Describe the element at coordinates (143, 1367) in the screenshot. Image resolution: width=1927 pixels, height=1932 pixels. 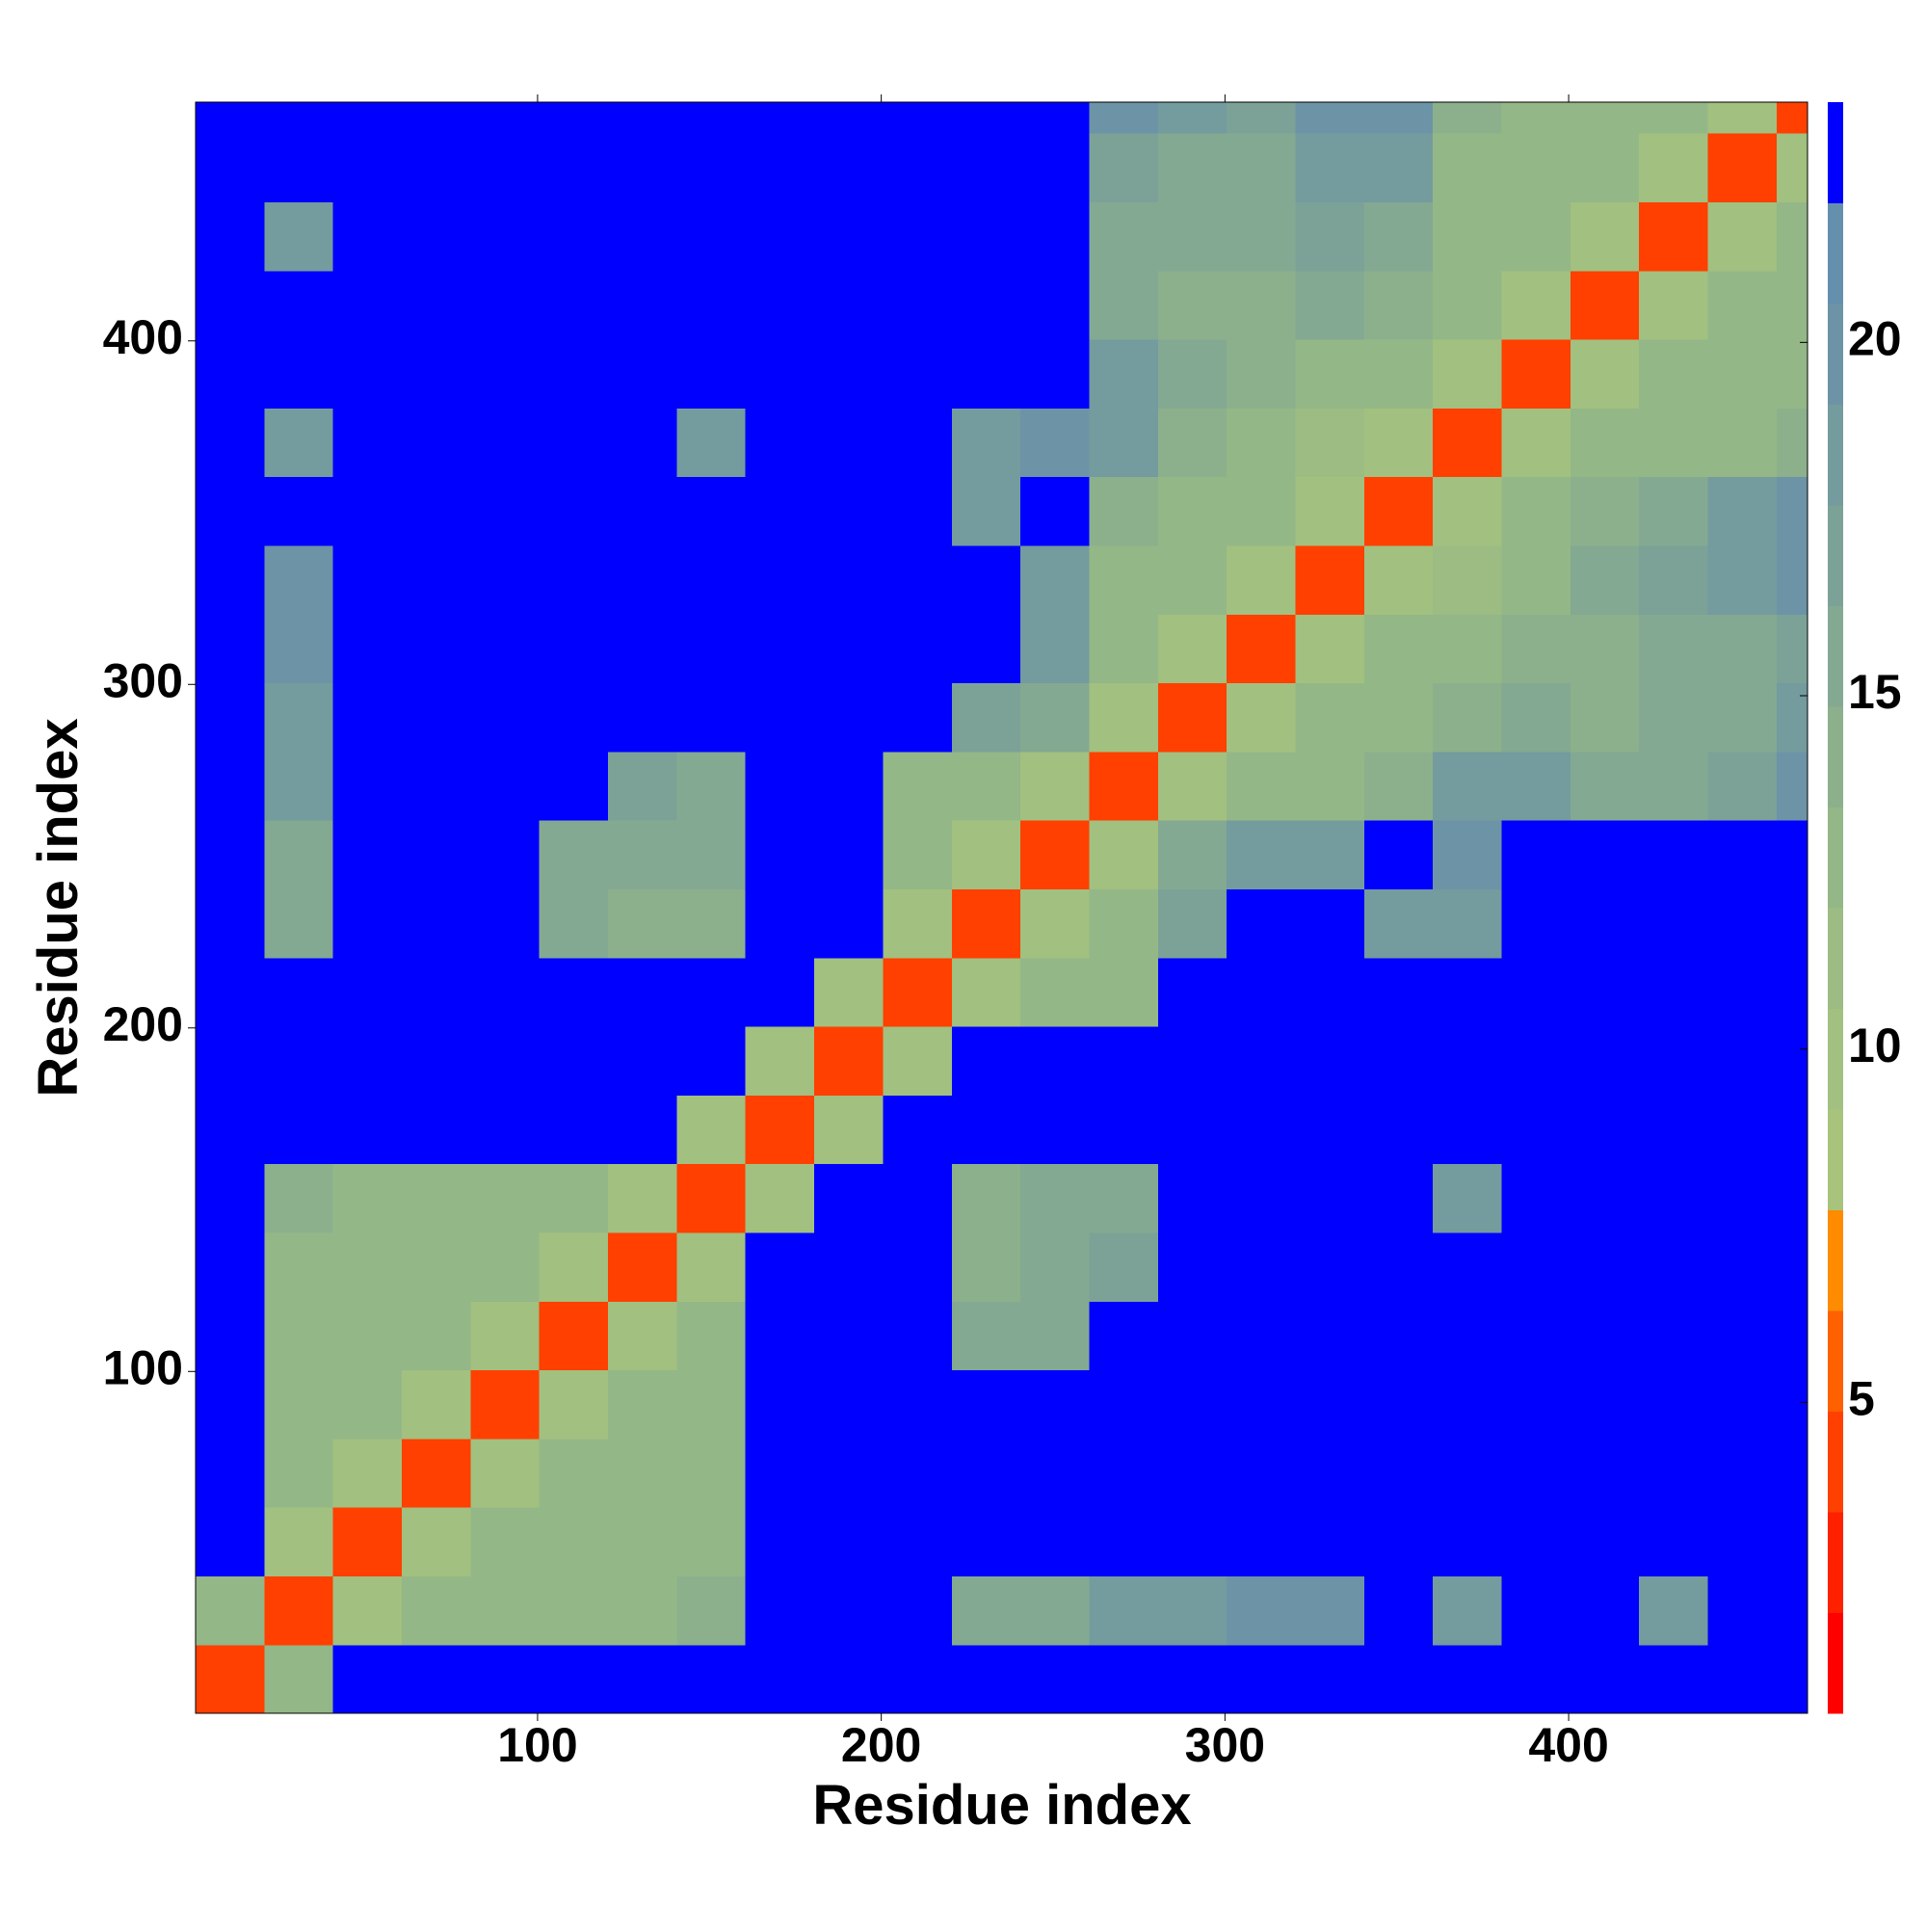
I see `y-tick-label: 100` at that location.